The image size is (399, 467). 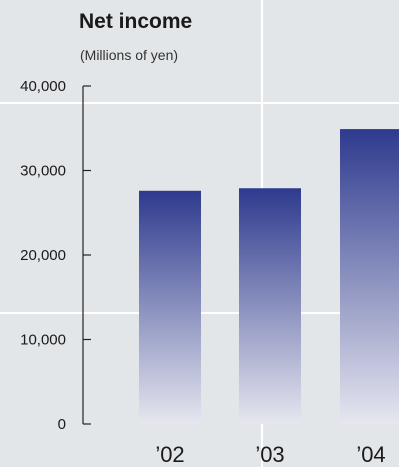 What do you see at coordinates (43, 340) in the screenshot?
I see `y-tick-label-1: 10,000` at bounding box center [43, 340].